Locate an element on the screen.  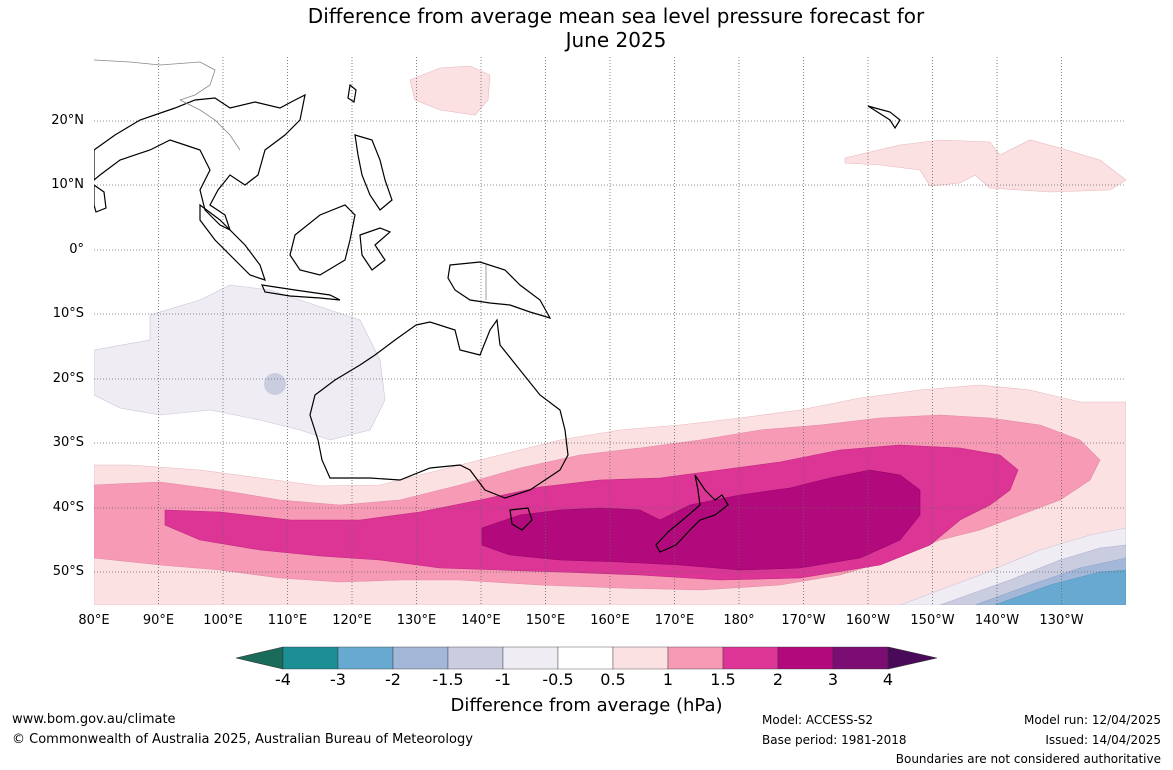
lat-label: 10°N is located at coordinates (67, 184).